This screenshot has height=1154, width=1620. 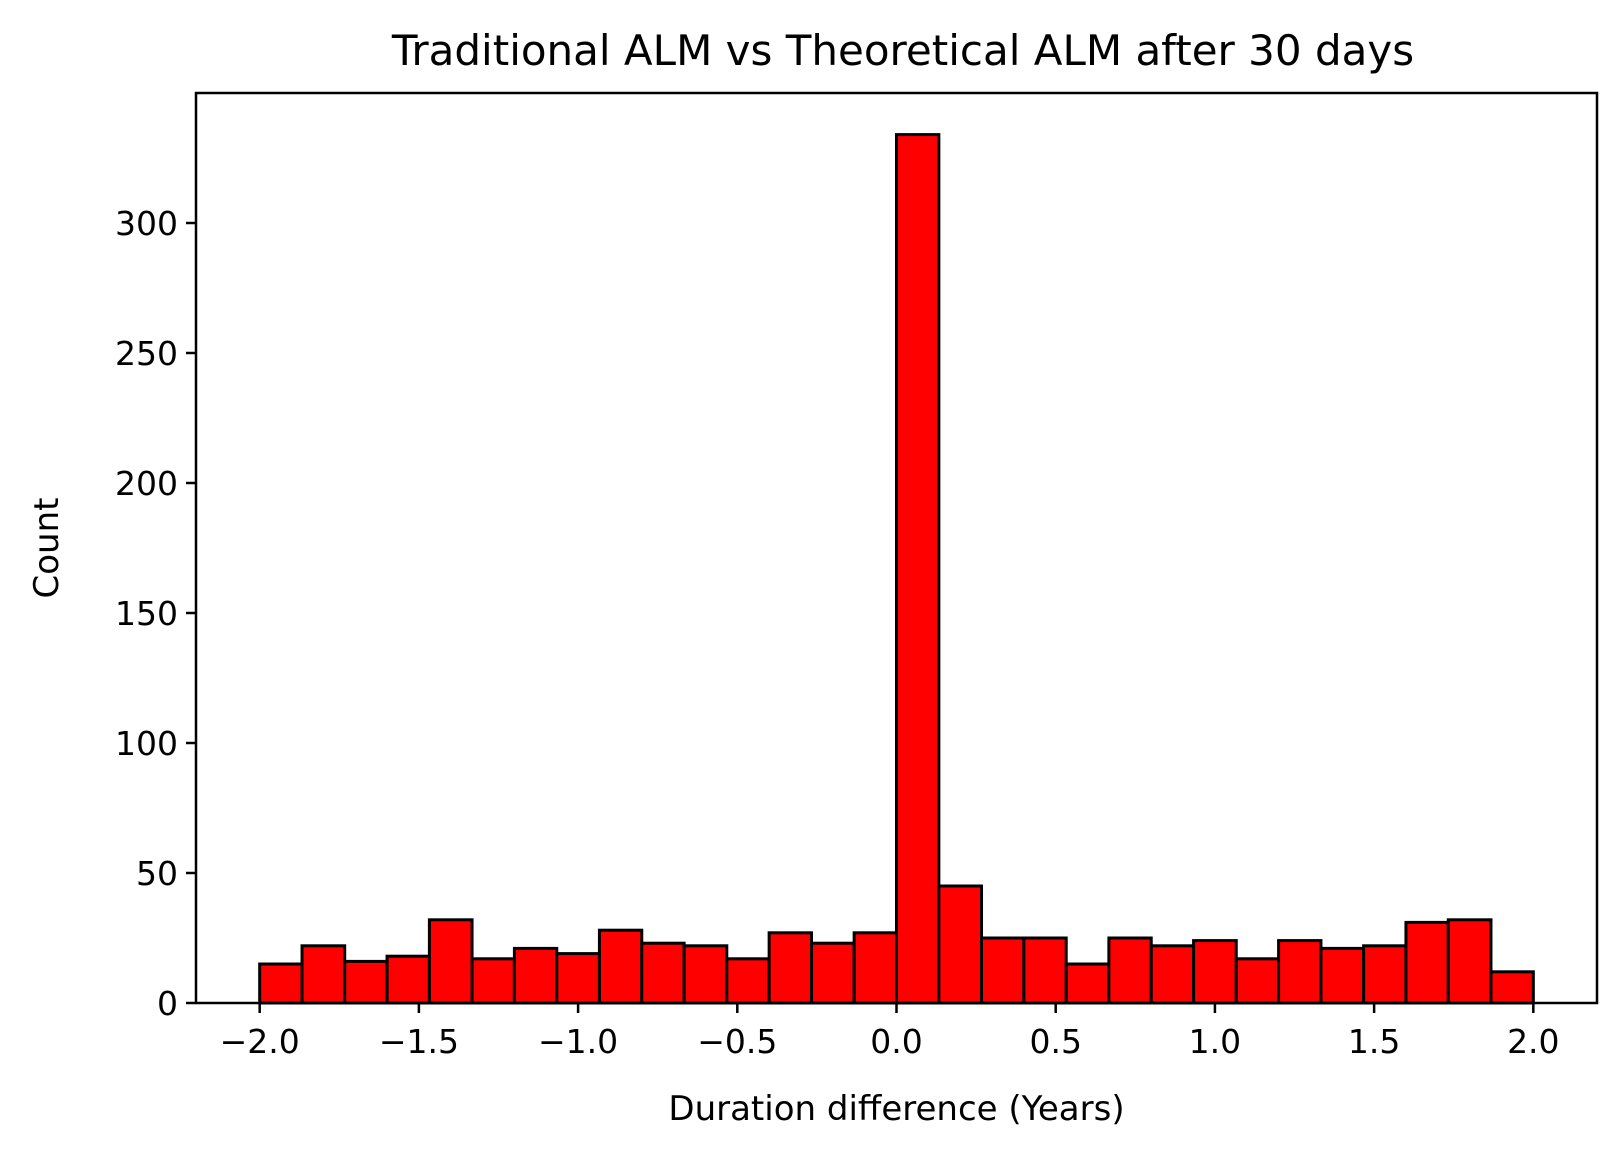 What do you see at coordinates (146, 483) in the screenshot?
I see `y-tick-label: 200` at bounding box center [146, 483].